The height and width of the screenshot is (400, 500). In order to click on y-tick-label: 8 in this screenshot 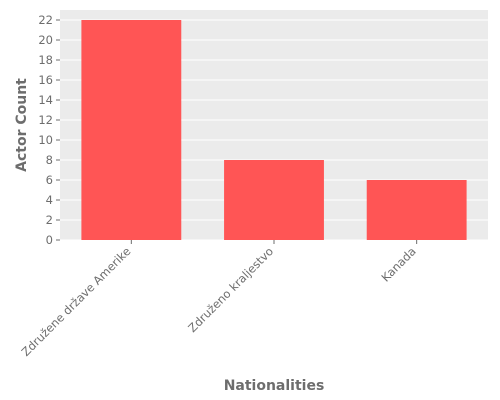, I will do `click(49, 160)`.